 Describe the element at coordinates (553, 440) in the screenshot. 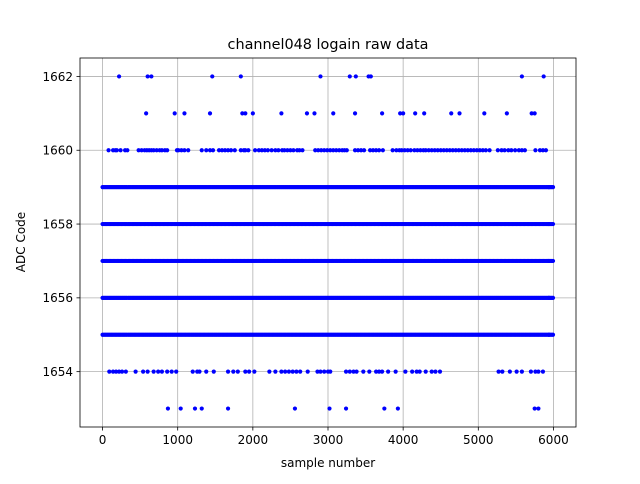

I see `x-tick-label: 6000` at that location.